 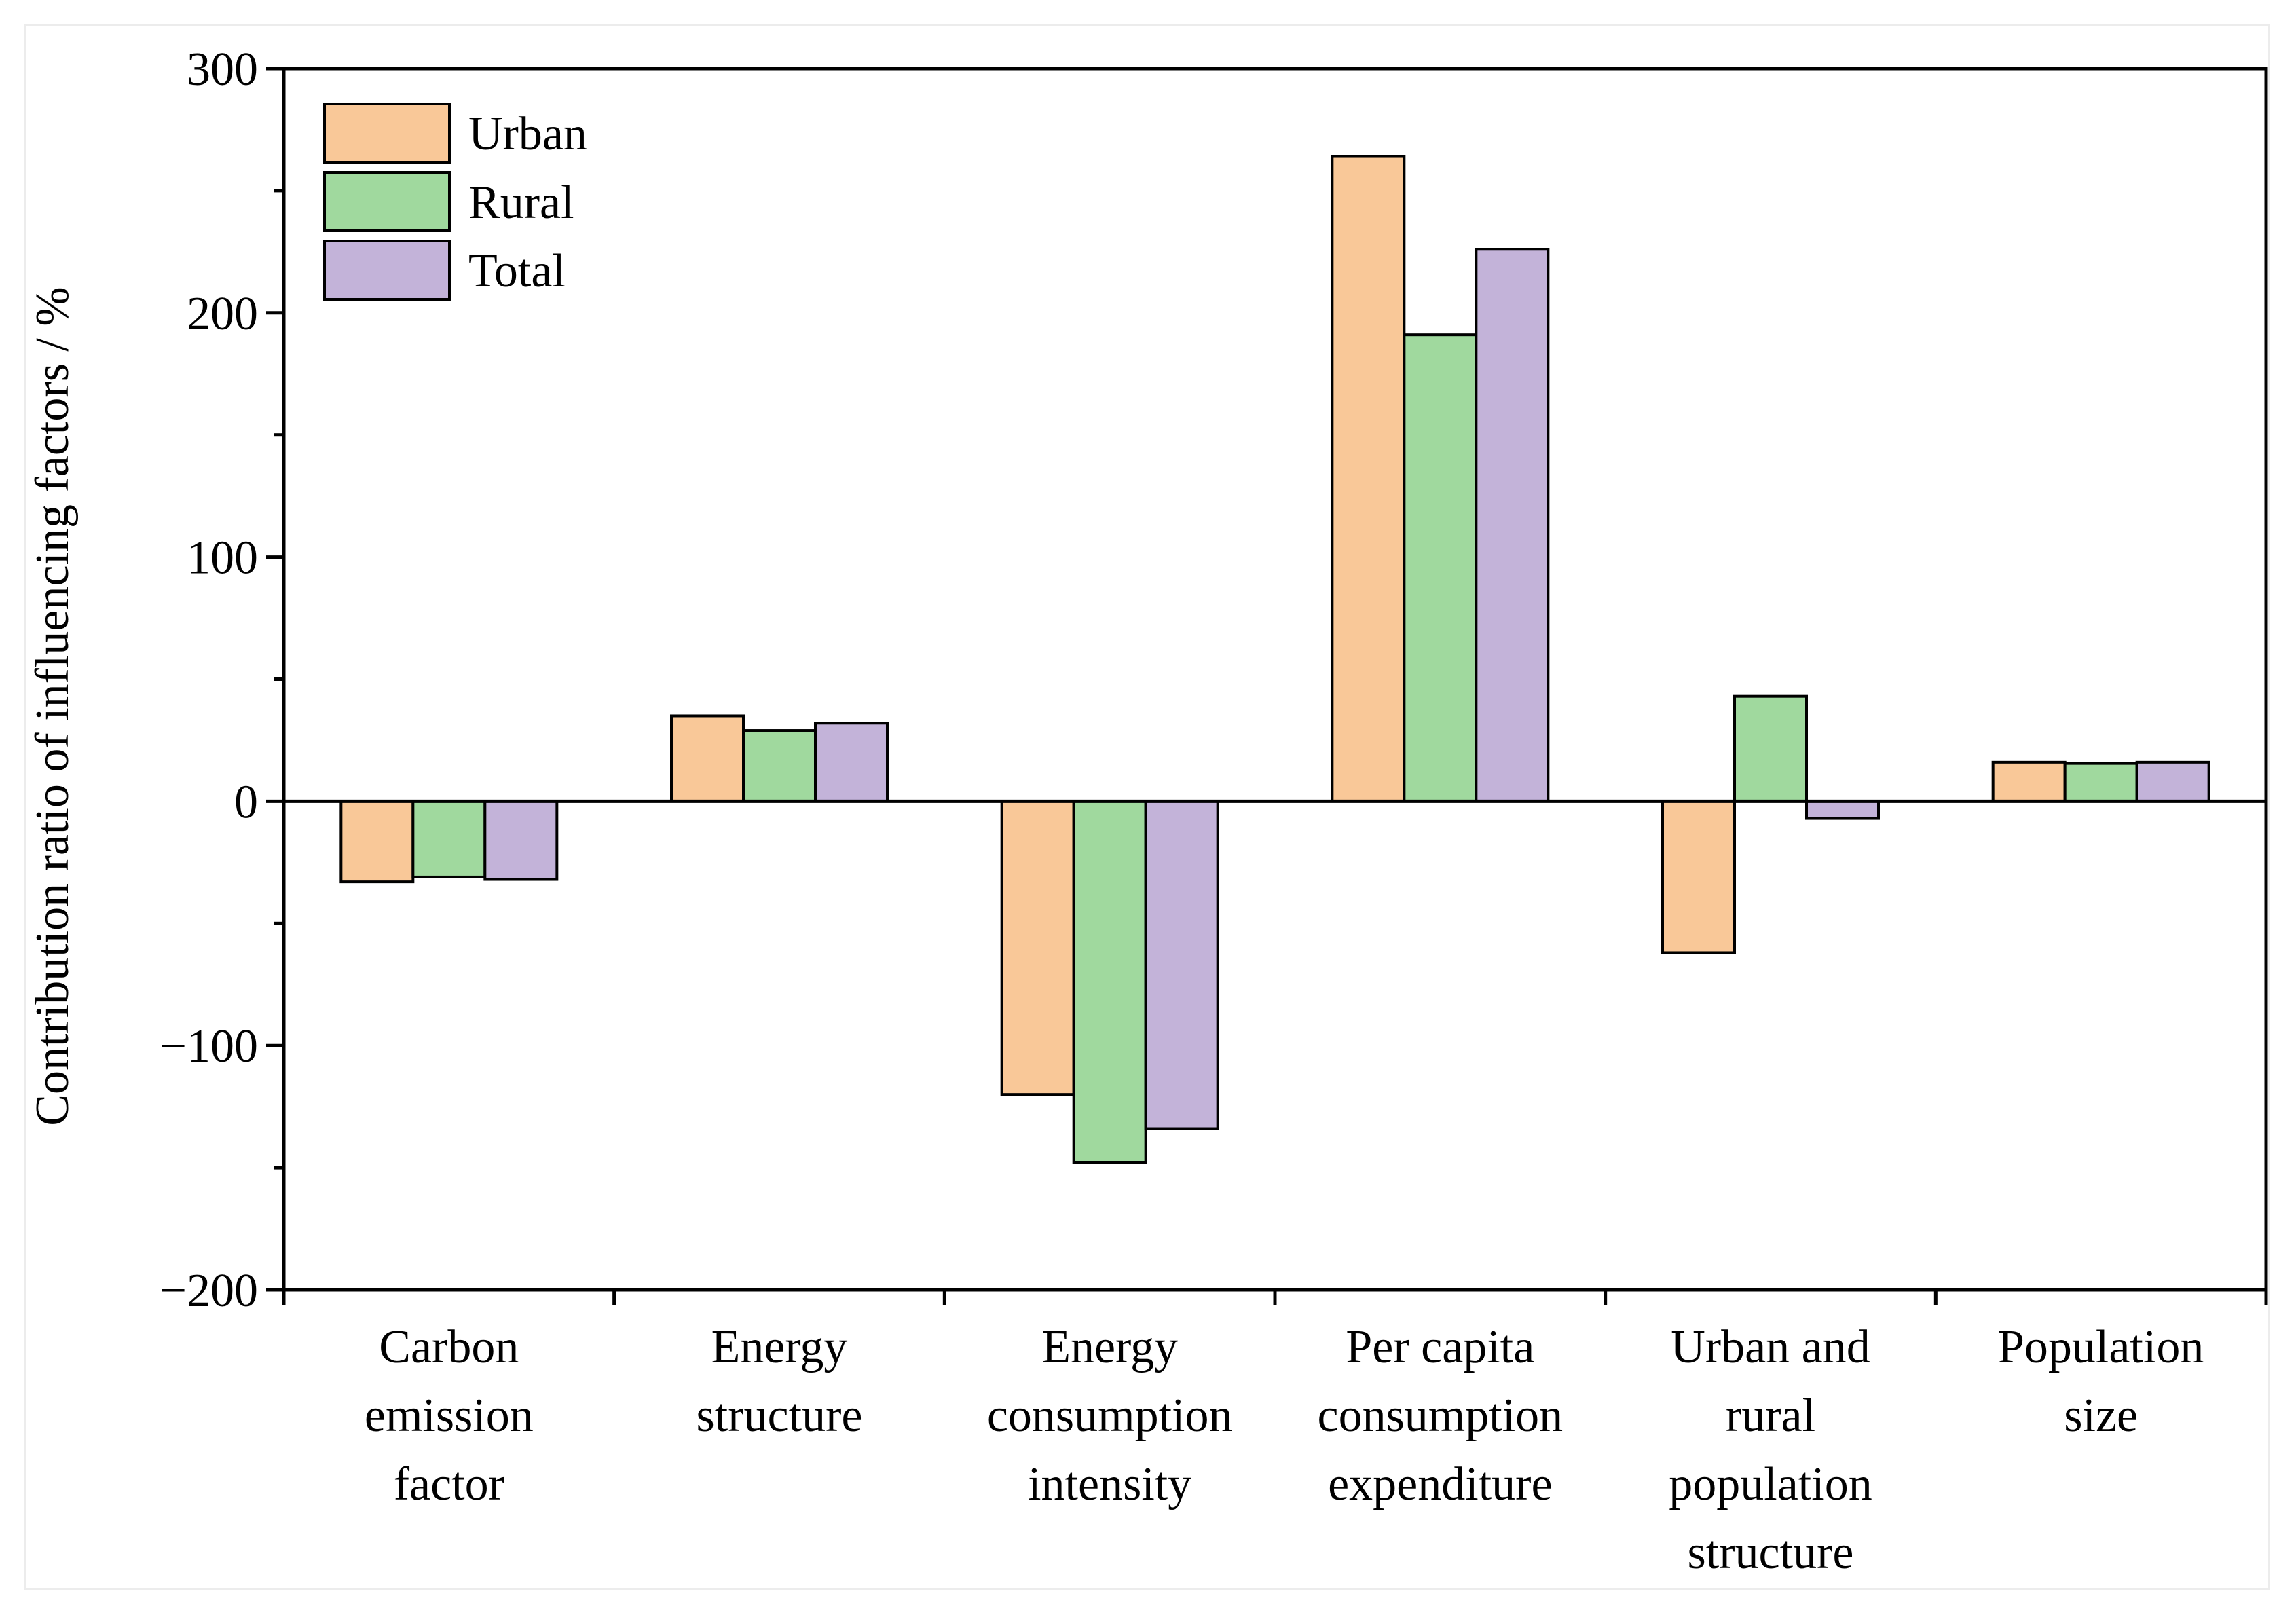 What do you see at coordinates (387, 133) in the screenshot?
I see `legend-swatch-urban` at bounding box center [387, 133].